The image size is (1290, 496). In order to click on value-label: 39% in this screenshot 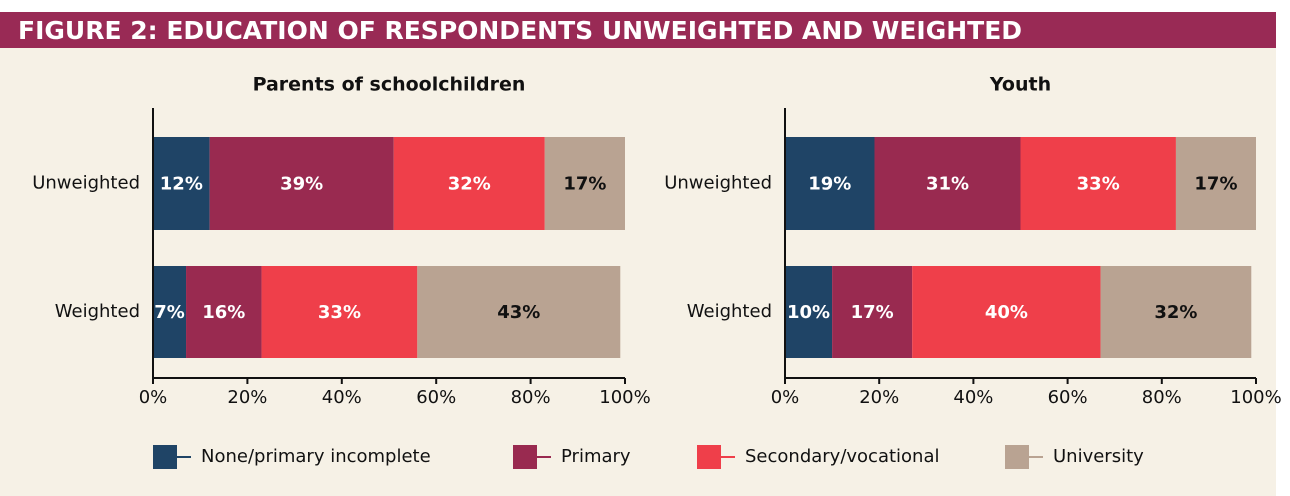, I will do `click(301, 184)`.